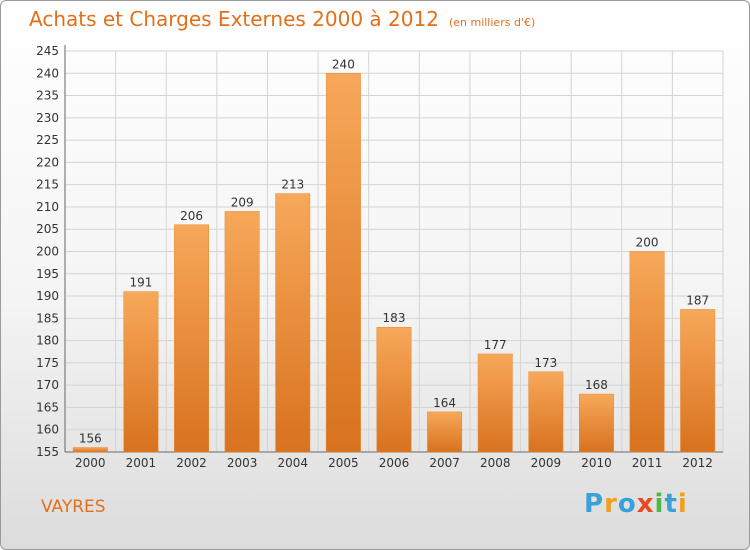 The width and height of the screenshot is (750, 550). What do you see at coordinates (191, 216) in the screenshot?
I see `value-label-2002: 206` at bounding box center [191, 216].